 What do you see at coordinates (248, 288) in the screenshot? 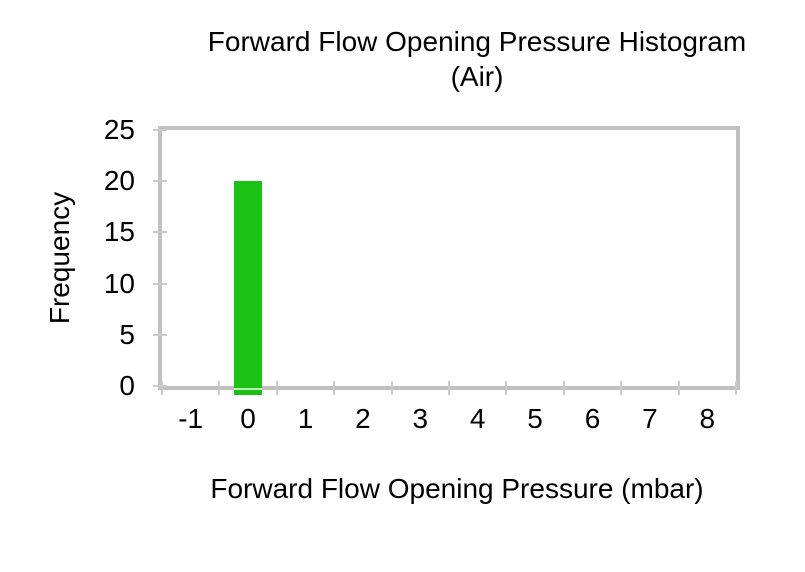
I see `histogram-bar` at bounding box center [248, 288].